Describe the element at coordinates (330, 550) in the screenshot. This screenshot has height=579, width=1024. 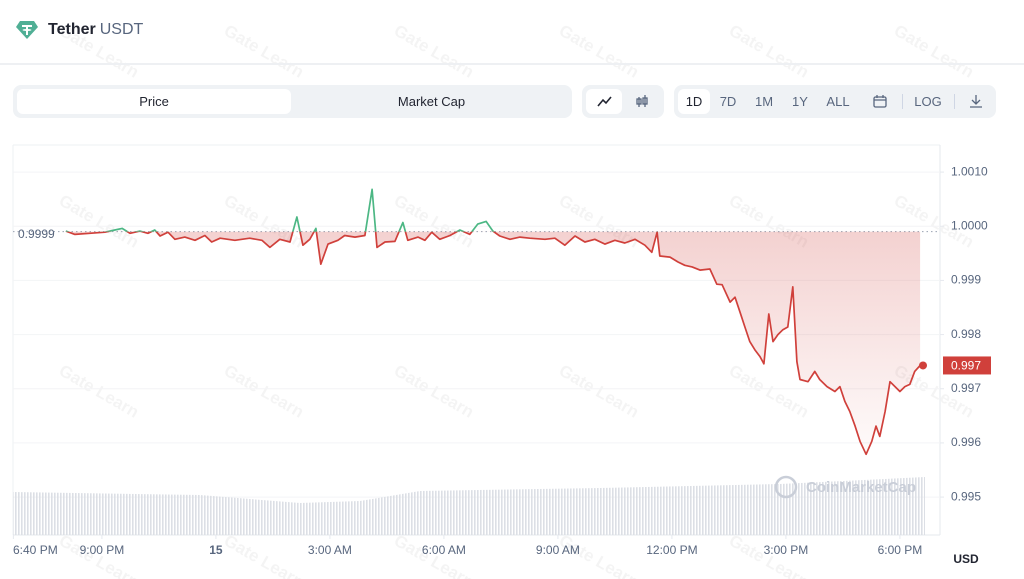
I see `x-tick-label: 3:00 AM` at that location.